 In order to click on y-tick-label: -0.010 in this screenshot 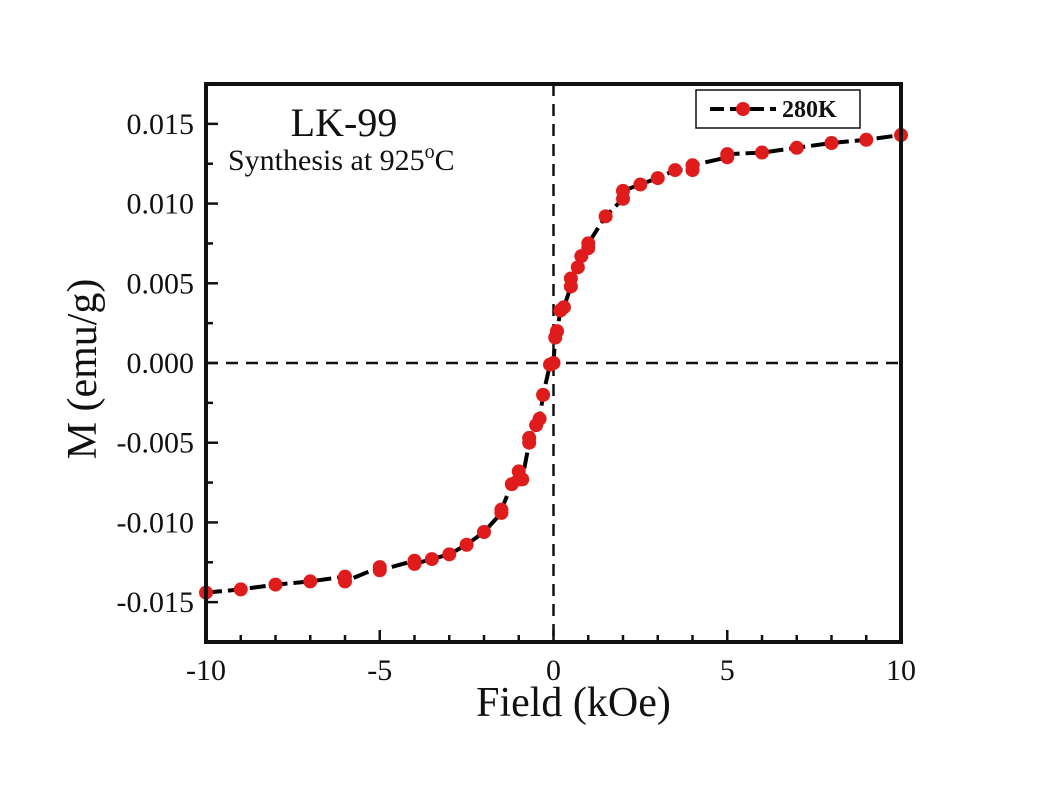, I will do `click(156, 522)`.